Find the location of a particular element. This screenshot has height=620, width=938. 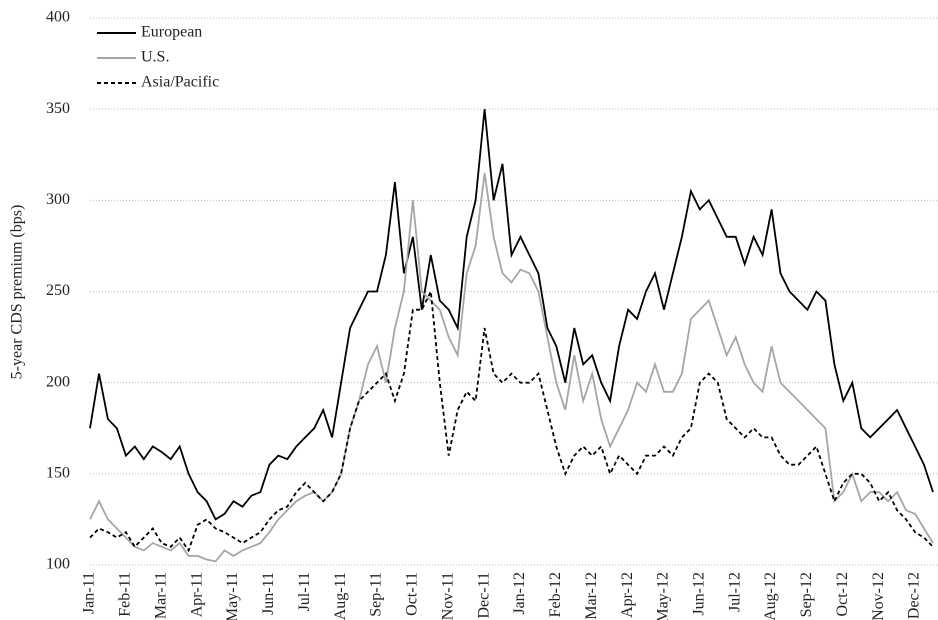

x-tick-label: Aug-12 is located at coordinates (770, 596).